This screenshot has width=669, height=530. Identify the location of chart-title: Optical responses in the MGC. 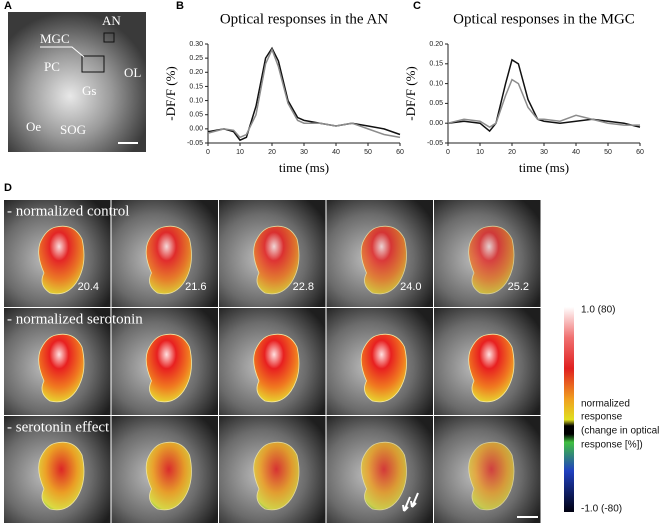
(544, 19).